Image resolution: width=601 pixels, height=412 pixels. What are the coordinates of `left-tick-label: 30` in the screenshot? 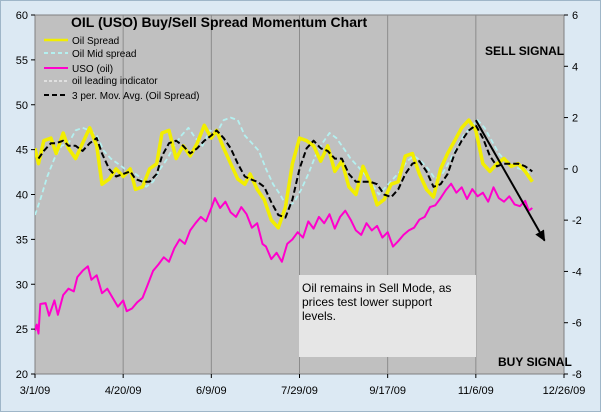 It's located at (22, 285).